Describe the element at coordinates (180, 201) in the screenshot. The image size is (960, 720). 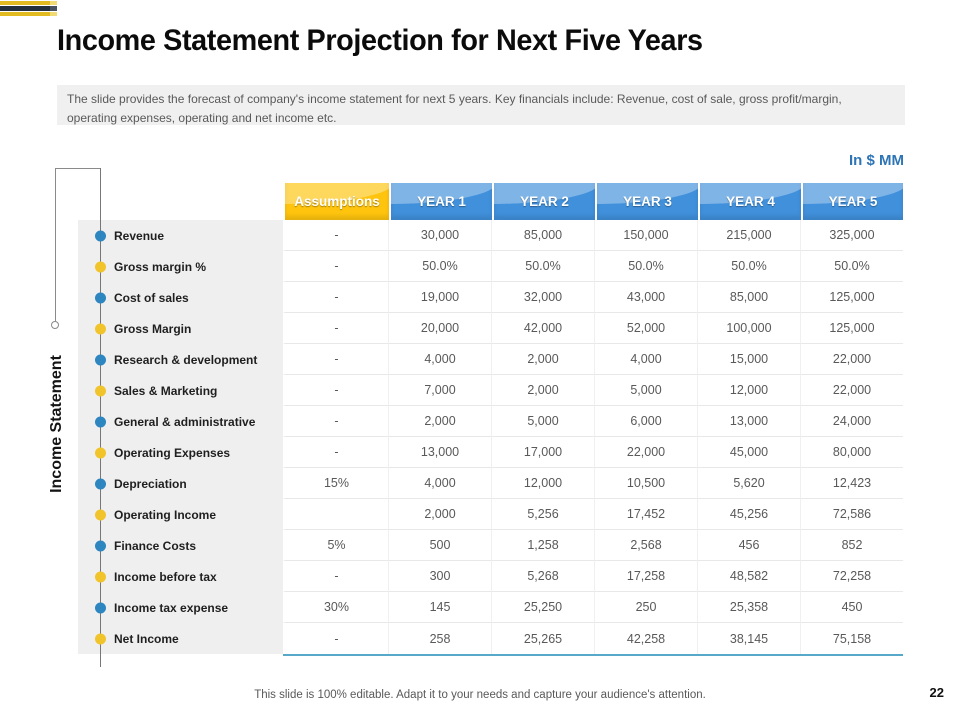
I see `header-spacer` at that location.